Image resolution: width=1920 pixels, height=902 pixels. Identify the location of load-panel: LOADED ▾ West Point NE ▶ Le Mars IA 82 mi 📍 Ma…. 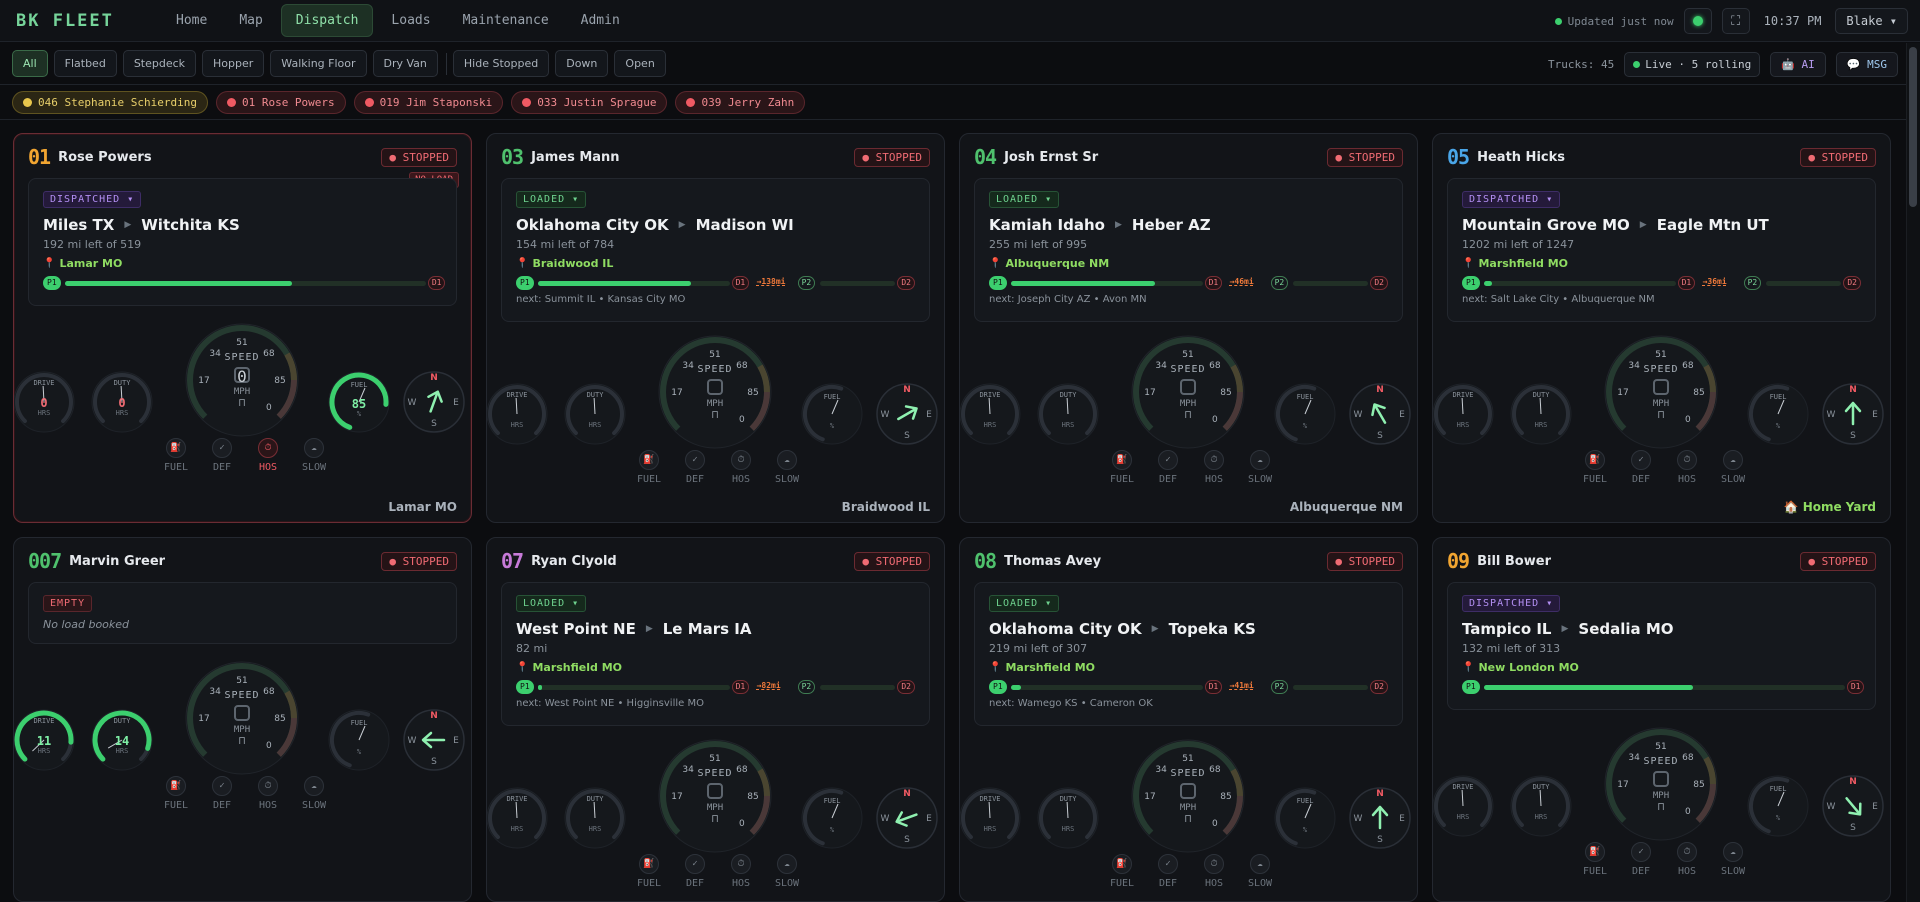
(715, 654).